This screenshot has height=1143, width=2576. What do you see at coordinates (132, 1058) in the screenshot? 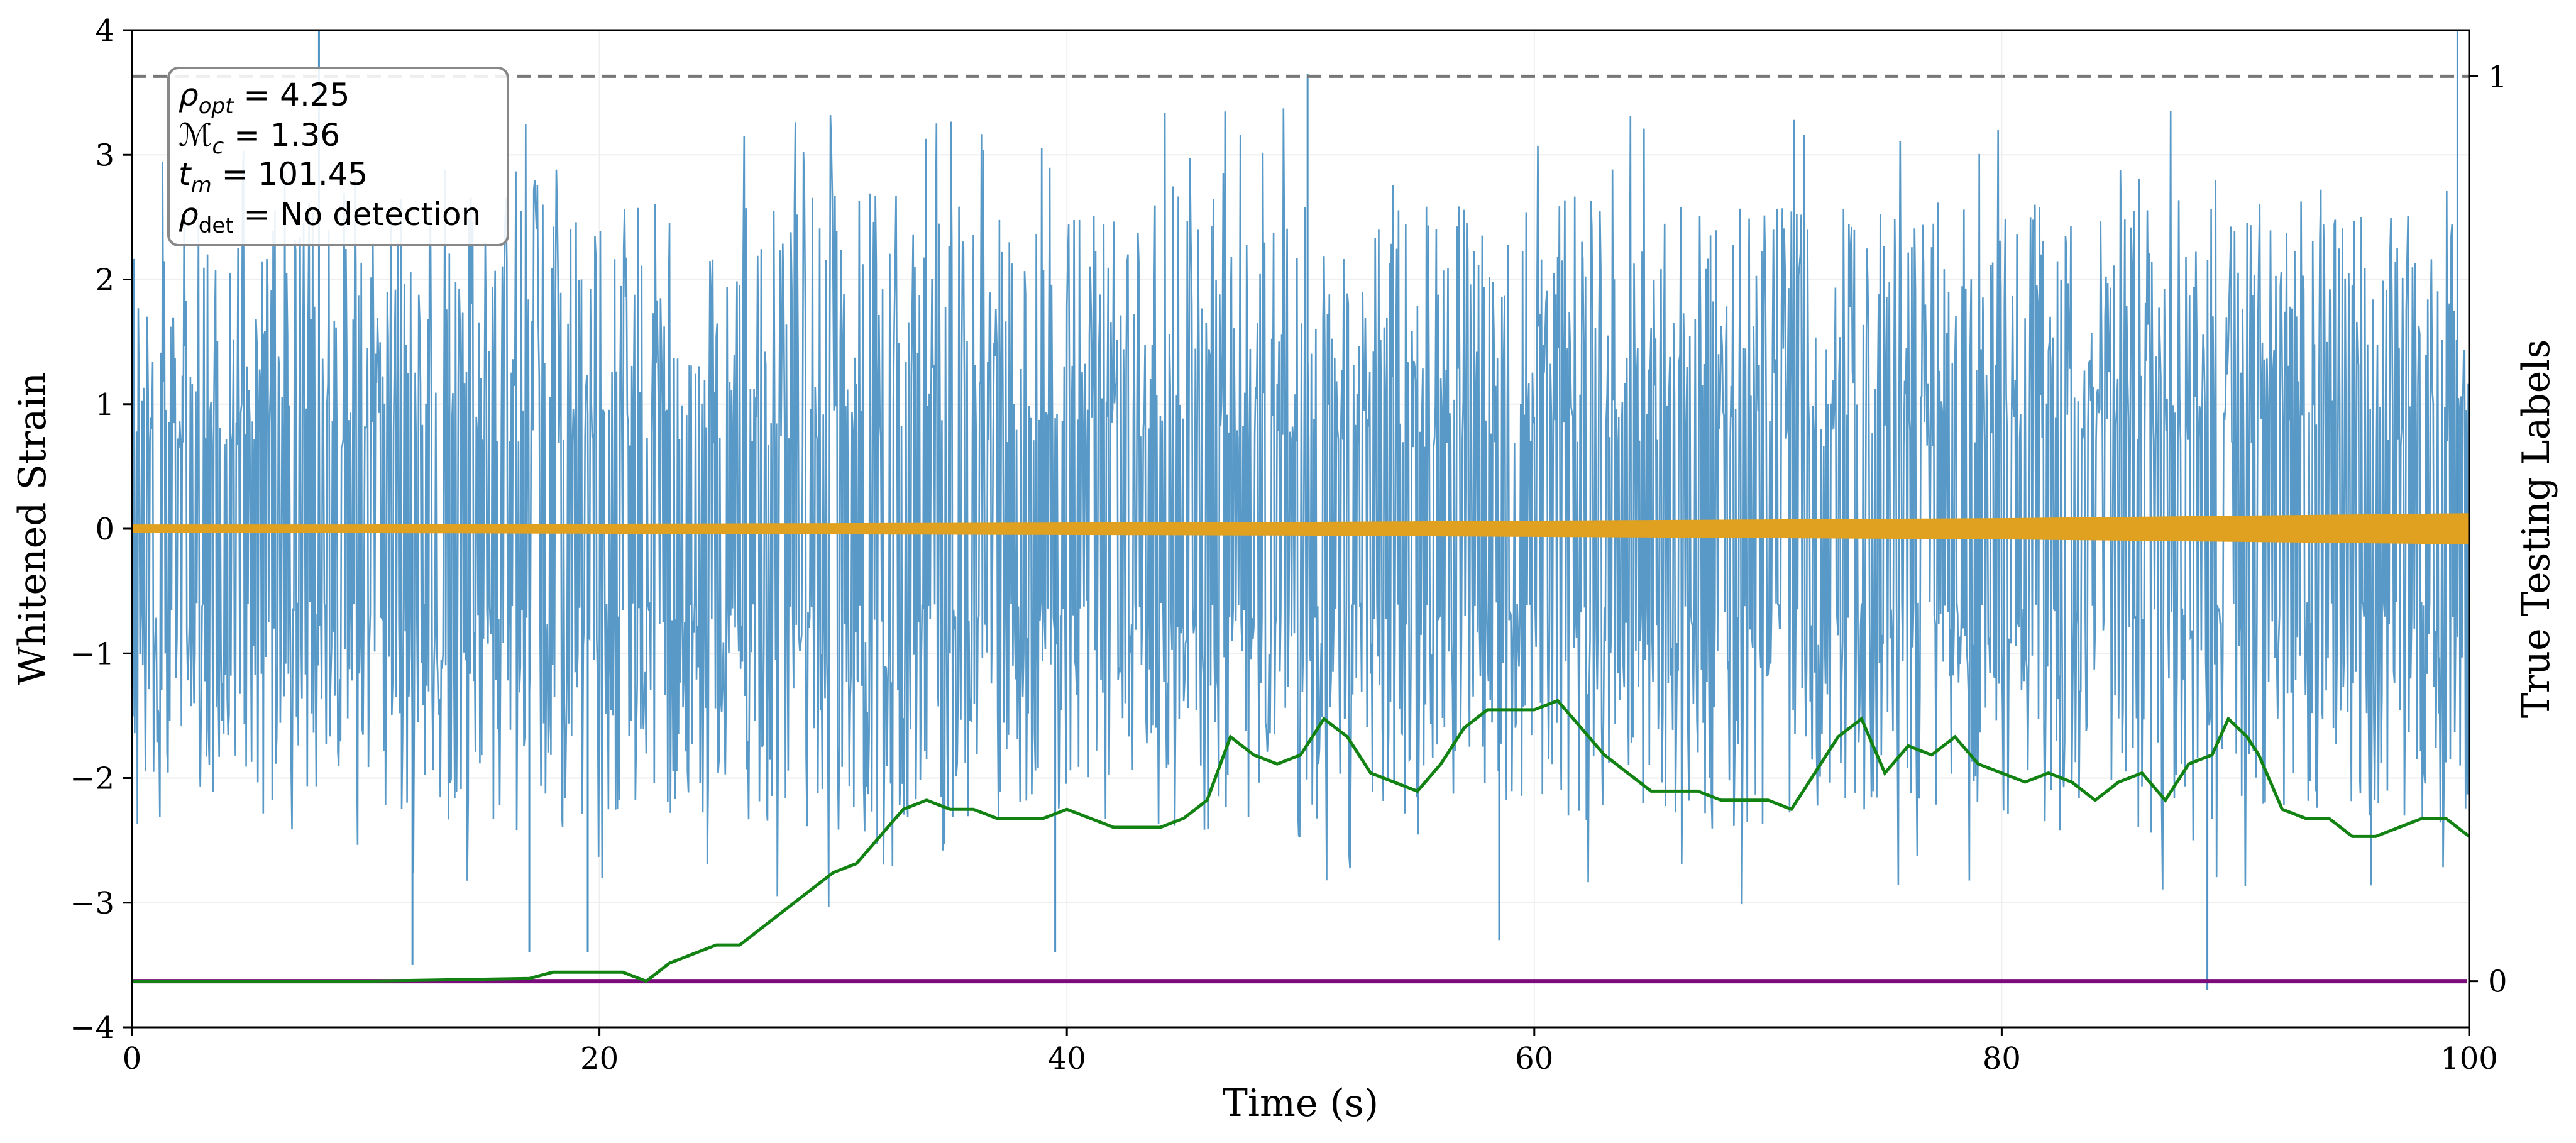
I see `x-tick-label: 0` at bounding box center [132, 1058].